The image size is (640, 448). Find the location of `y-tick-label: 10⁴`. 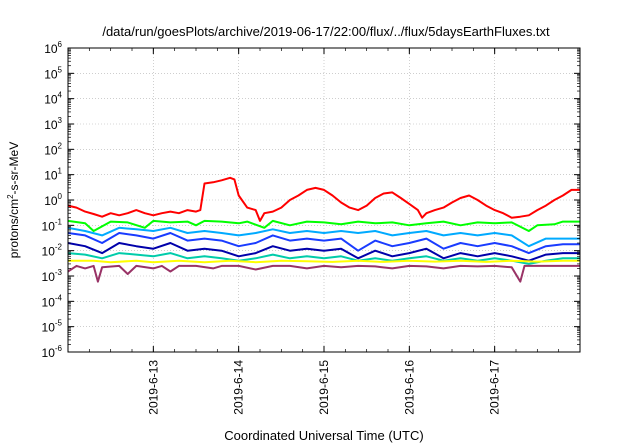

y-tick-label: 10⁴ is located at coordinates (53, 99).